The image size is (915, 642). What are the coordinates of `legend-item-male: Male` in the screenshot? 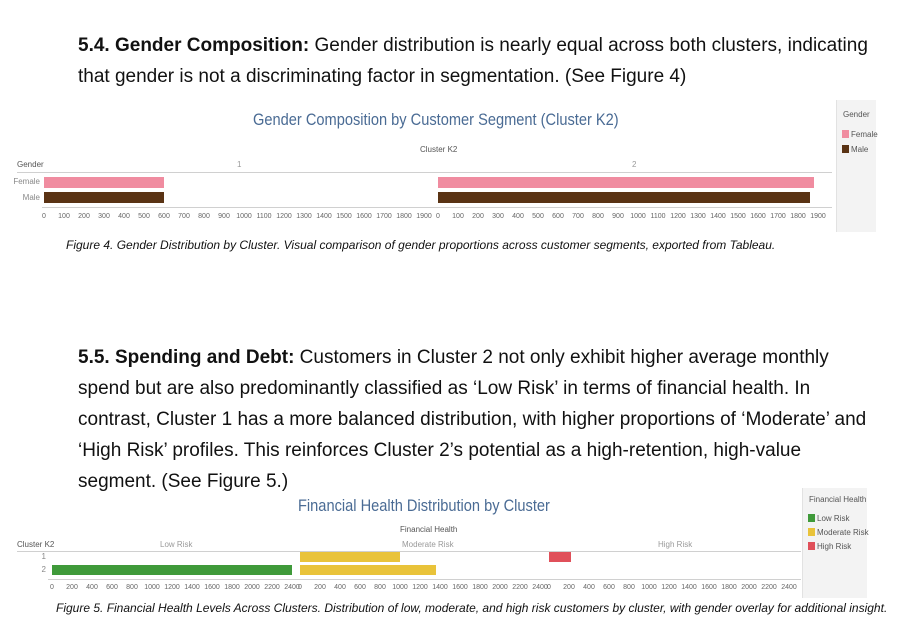 It's located at (855, 149).